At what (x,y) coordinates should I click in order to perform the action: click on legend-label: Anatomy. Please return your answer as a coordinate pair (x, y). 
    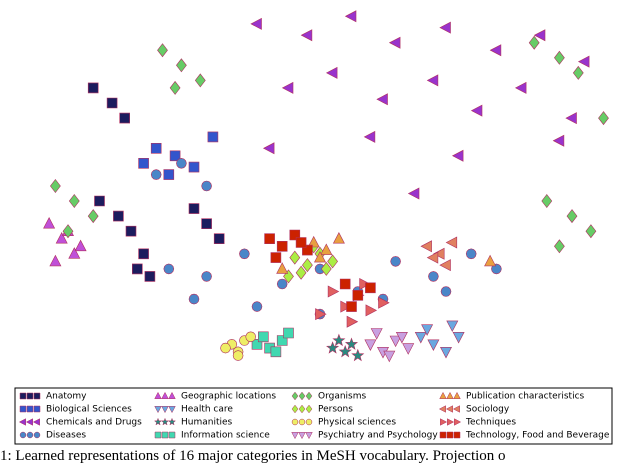
    Looking at the image, I should click on (66, 397).